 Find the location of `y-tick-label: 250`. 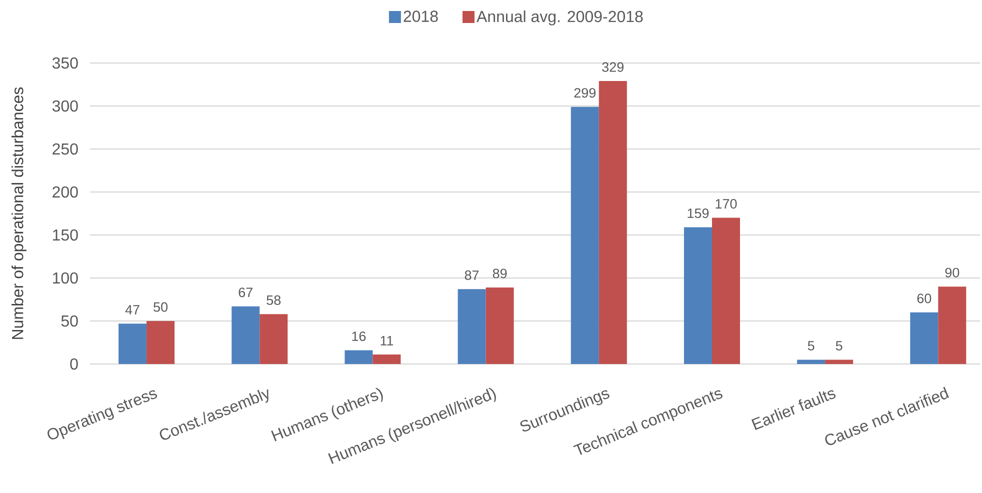

y-tick-label: 250 is located at coordinates (65, 149).